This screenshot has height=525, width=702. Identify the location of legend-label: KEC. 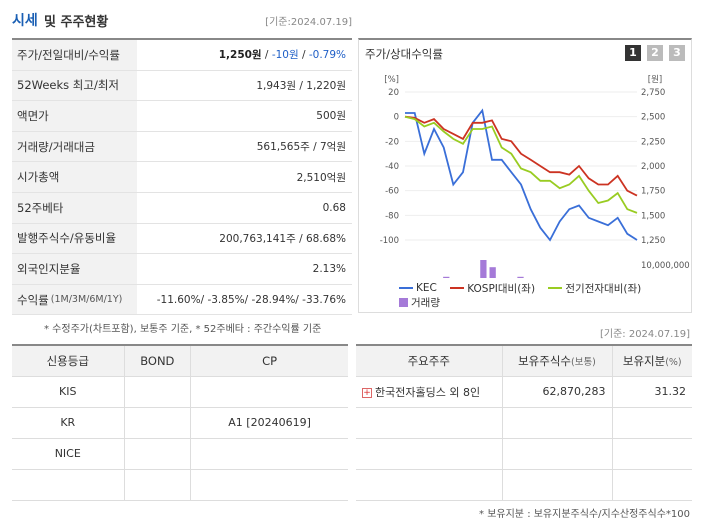
(426, 288).